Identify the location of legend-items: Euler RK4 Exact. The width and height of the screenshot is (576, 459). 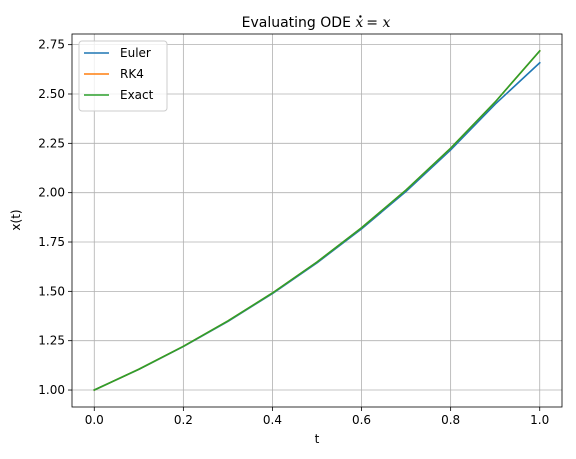
(119, 74).